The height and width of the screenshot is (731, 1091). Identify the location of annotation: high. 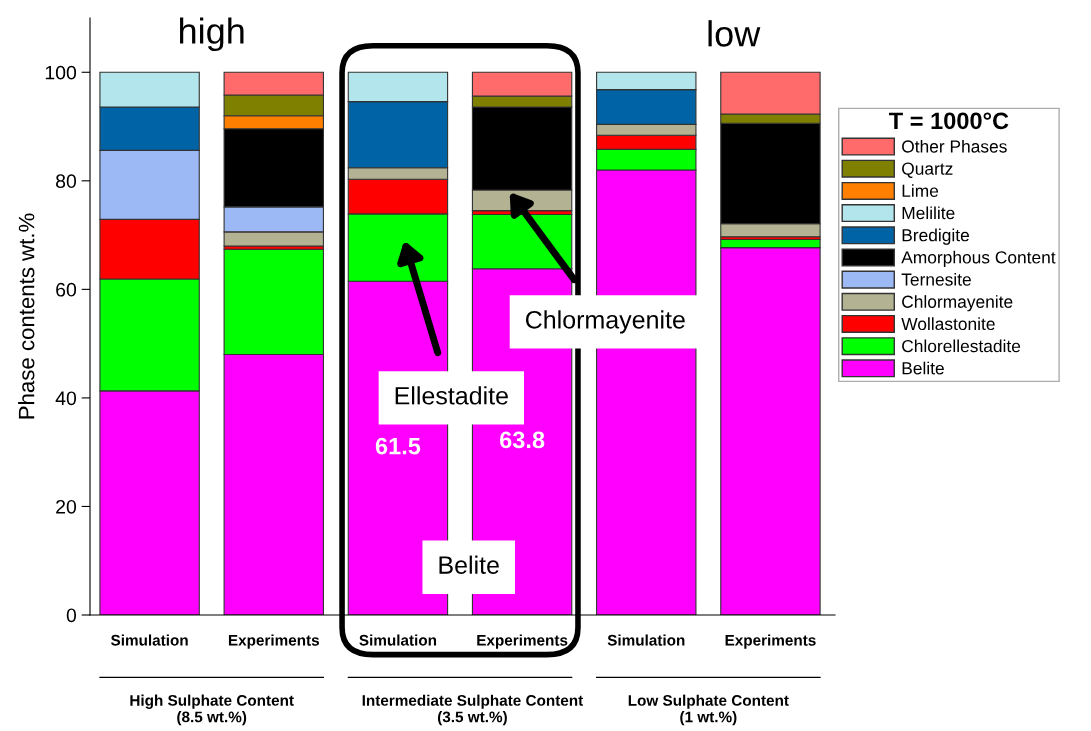
(212, 34).